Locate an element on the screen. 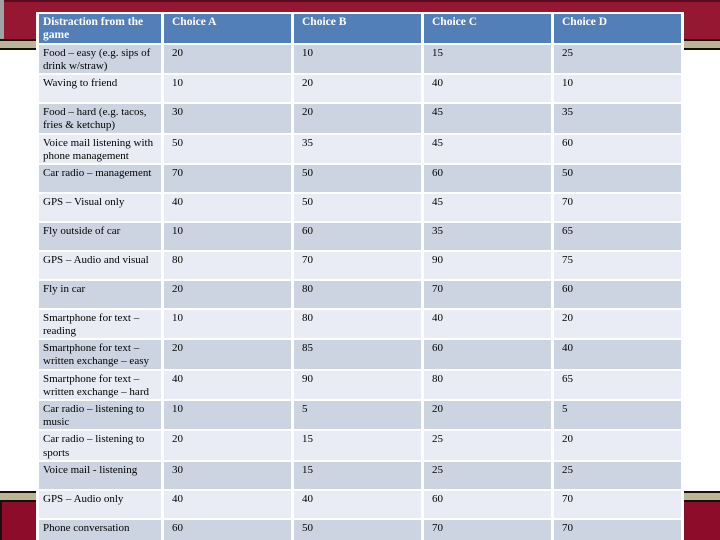 This screenshot has width=720, height=540. bottom-left-edge-strip is located at coordinates (1, 521).